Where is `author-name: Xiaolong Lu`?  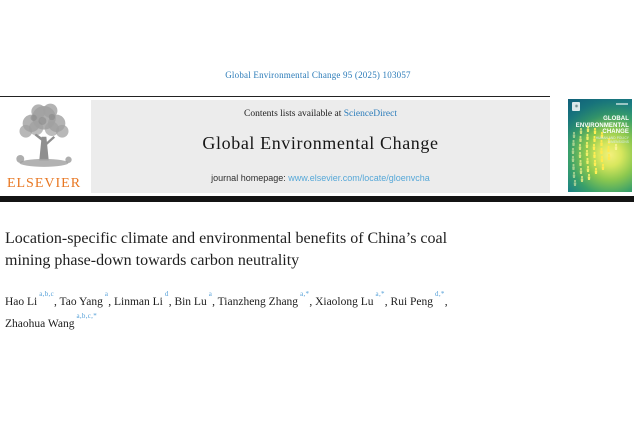 author-name: Xiaolong Lu is located at coordinates (344, 301).